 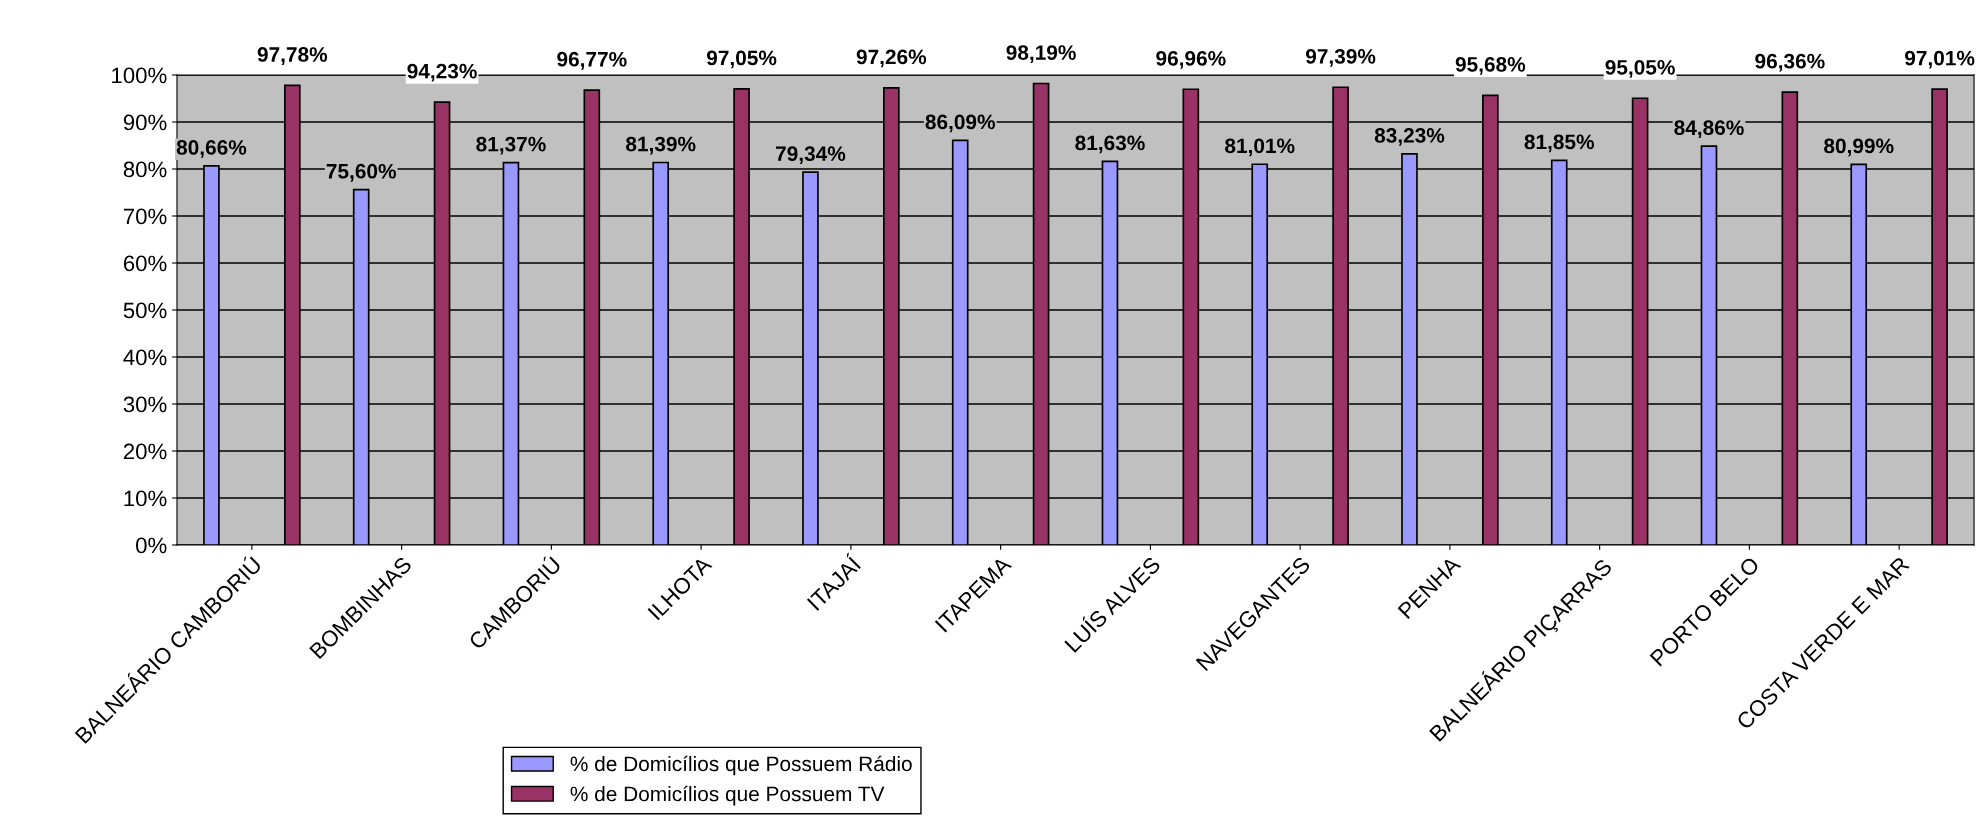 I want to click on y-tick-label: 60%, so click(x=145, y=263).